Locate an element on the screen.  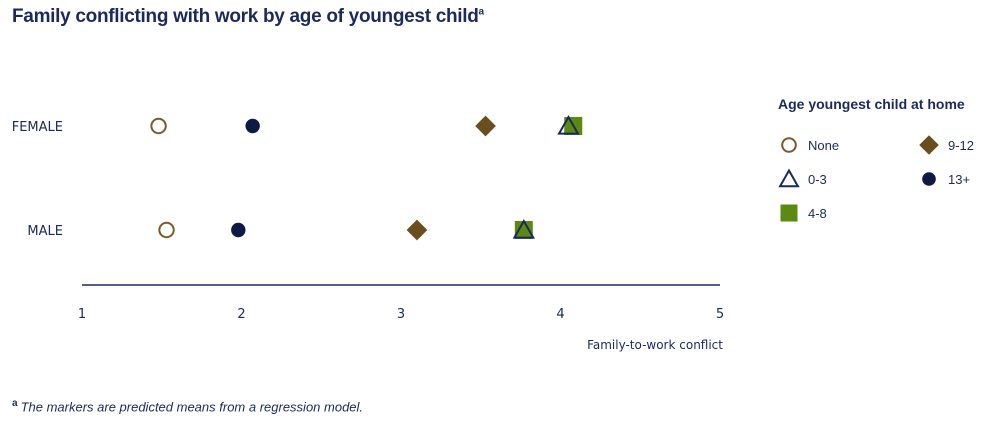
legend-title: Age youngest child at home is located at coordinates (871, 104).